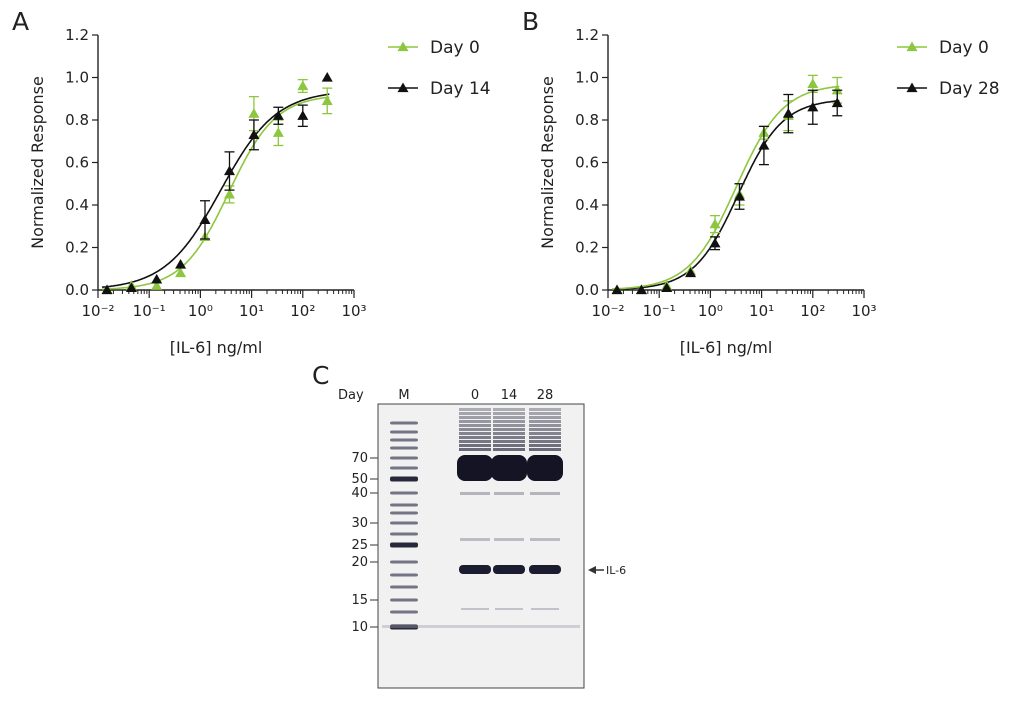 Image resolution: width=1024 pixels, height=704 pixels. I want to click on chart-b-legend-label: Day 0, so click(964, 48).